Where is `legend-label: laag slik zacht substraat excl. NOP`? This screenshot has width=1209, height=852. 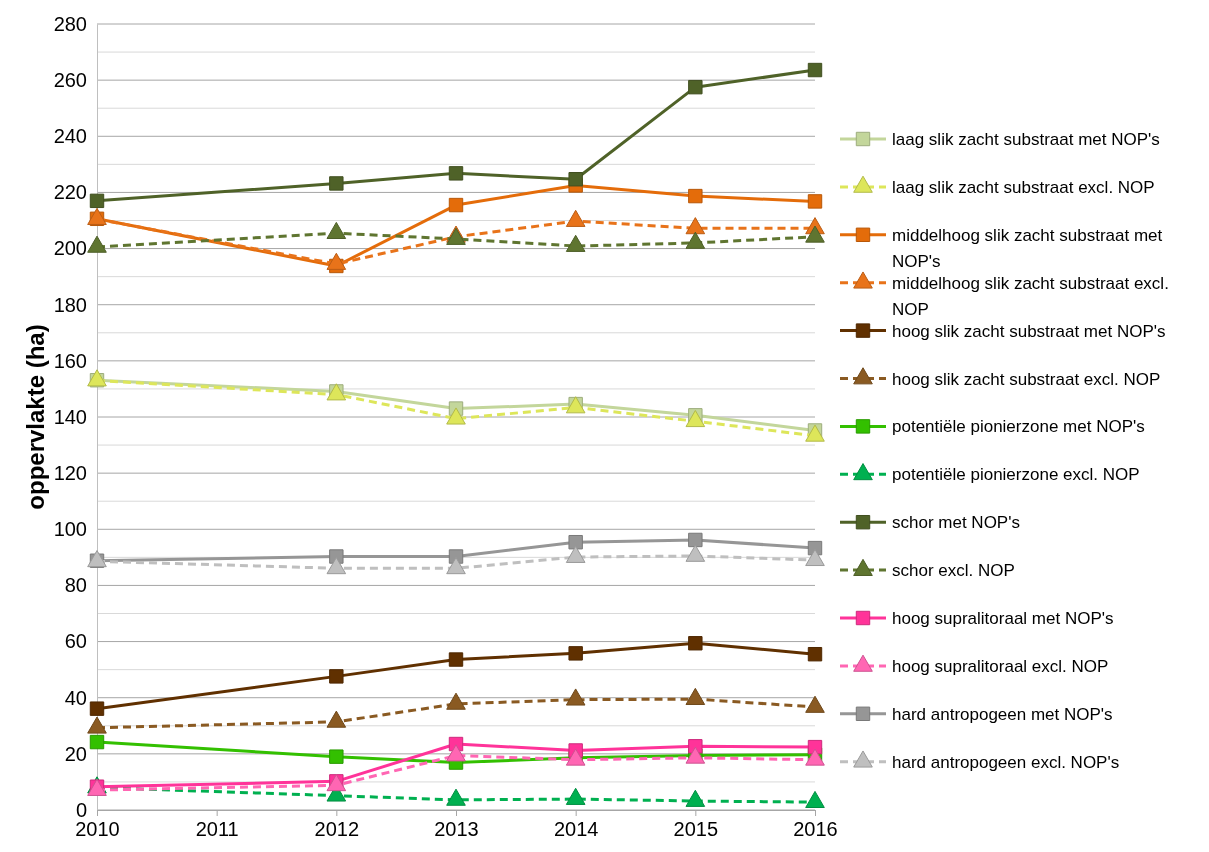
legend-label: laag slik zacht substraat excl. NOP is located at coordinates (1023, 187).